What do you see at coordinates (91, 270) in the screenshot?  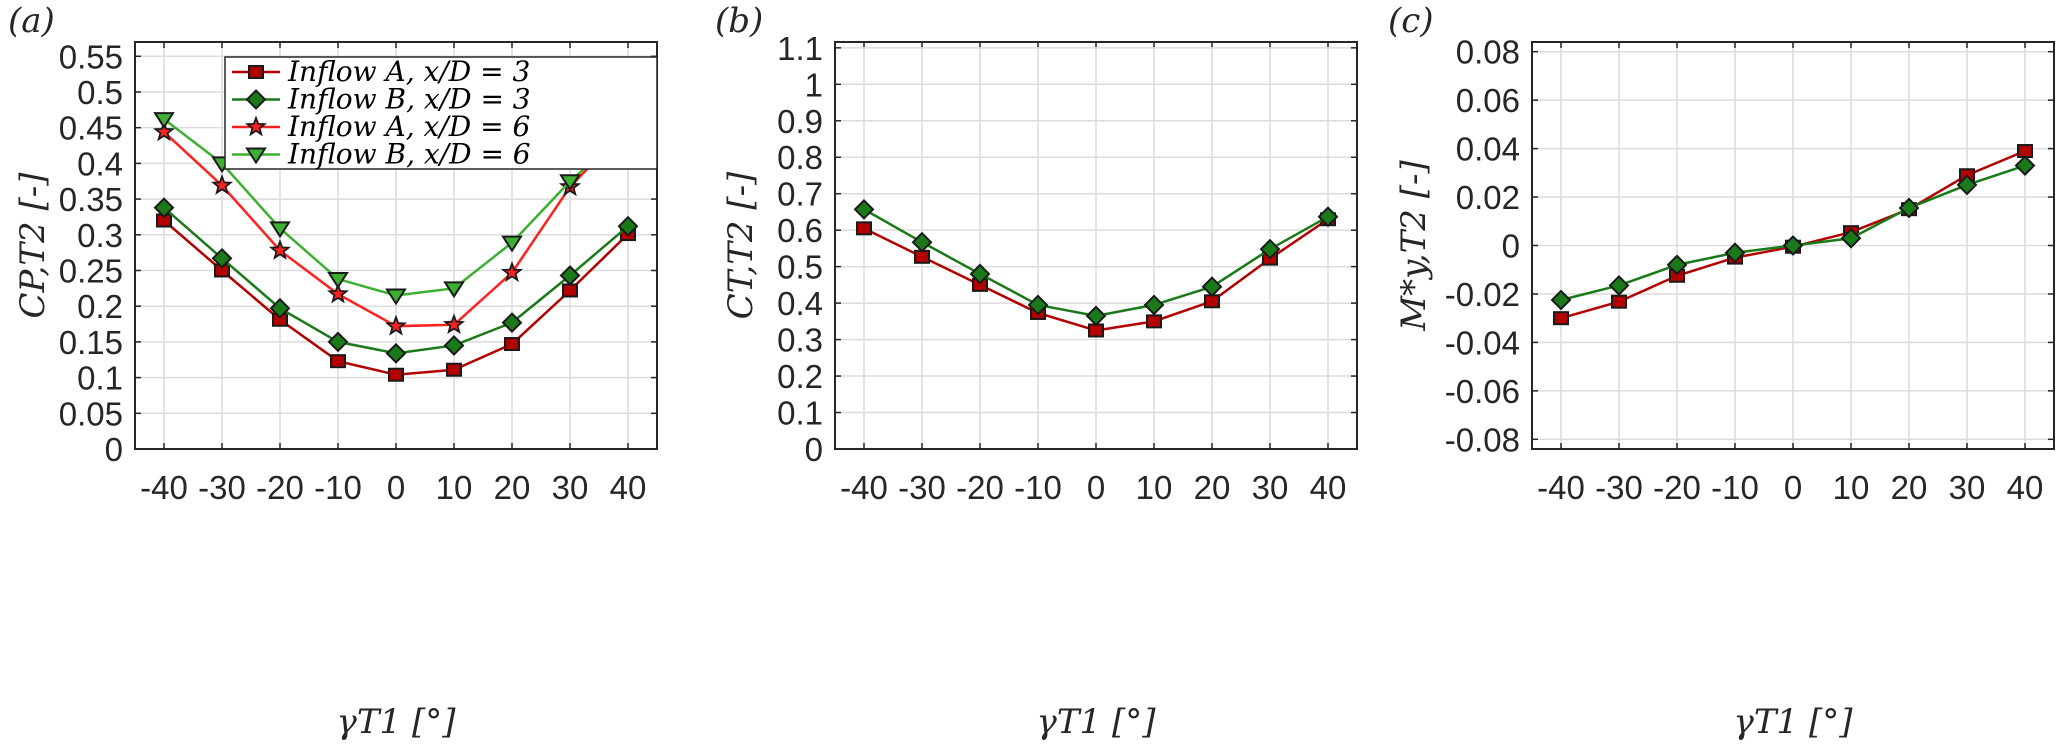 I see `y-tick-label: 0.25` at bounding box center [91, 270].